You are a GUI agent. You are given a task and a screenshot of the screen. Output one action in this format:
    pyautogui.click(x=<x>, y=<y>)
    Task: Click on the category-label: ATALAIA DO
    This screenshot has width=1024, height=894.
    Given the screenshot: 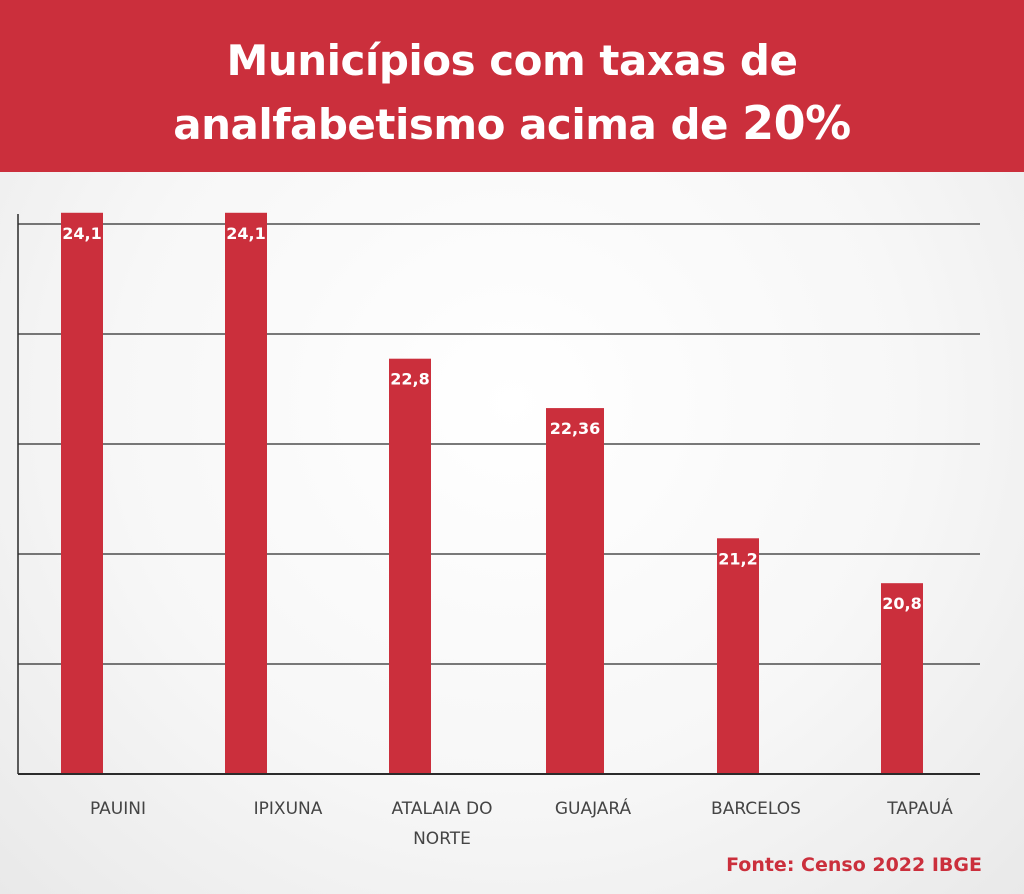 What is the action you would take?
    pyautogui.click(x=441, y=809)
    